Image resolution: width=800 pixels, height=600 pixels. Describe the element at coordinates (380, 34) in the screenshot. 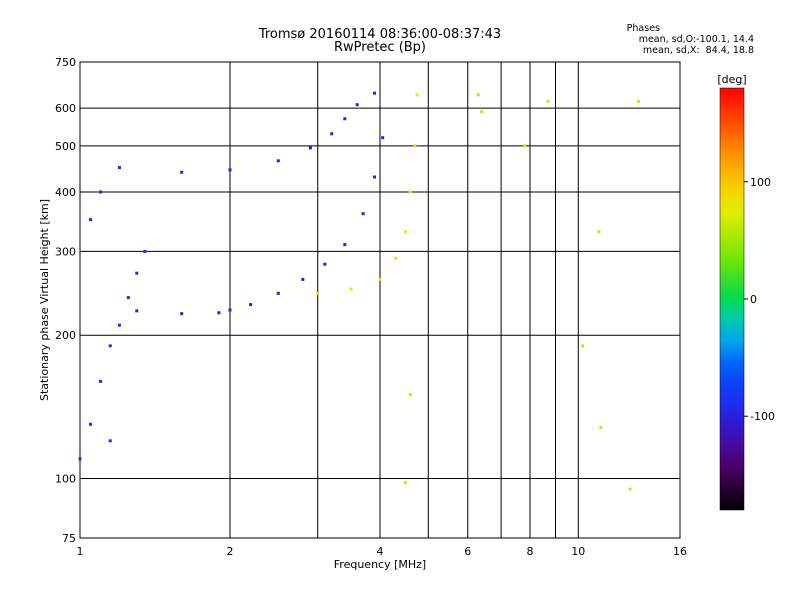

I see `chart-title: Tromsø 20160114 08:36:00-08:37:43` at that location.